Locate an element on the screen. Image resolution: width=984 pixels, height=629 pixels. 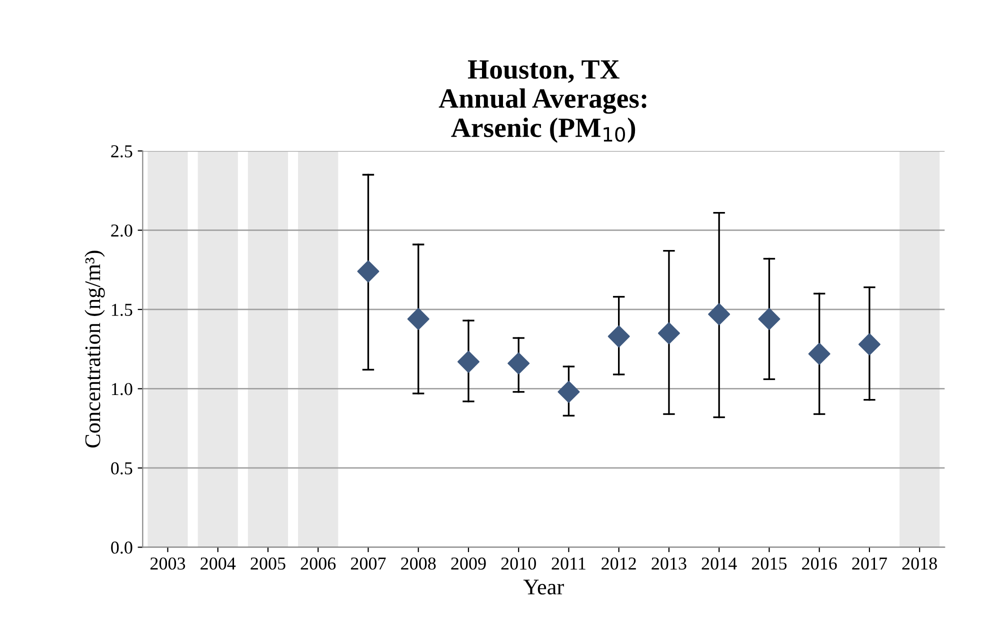
x-tick-label: 2006 is located at coordinates (318, 563).